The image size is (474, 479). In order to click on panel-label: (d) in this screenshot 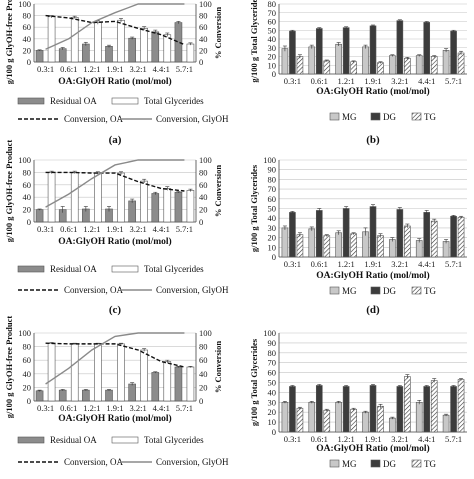, I will do `click(373, 310)`.